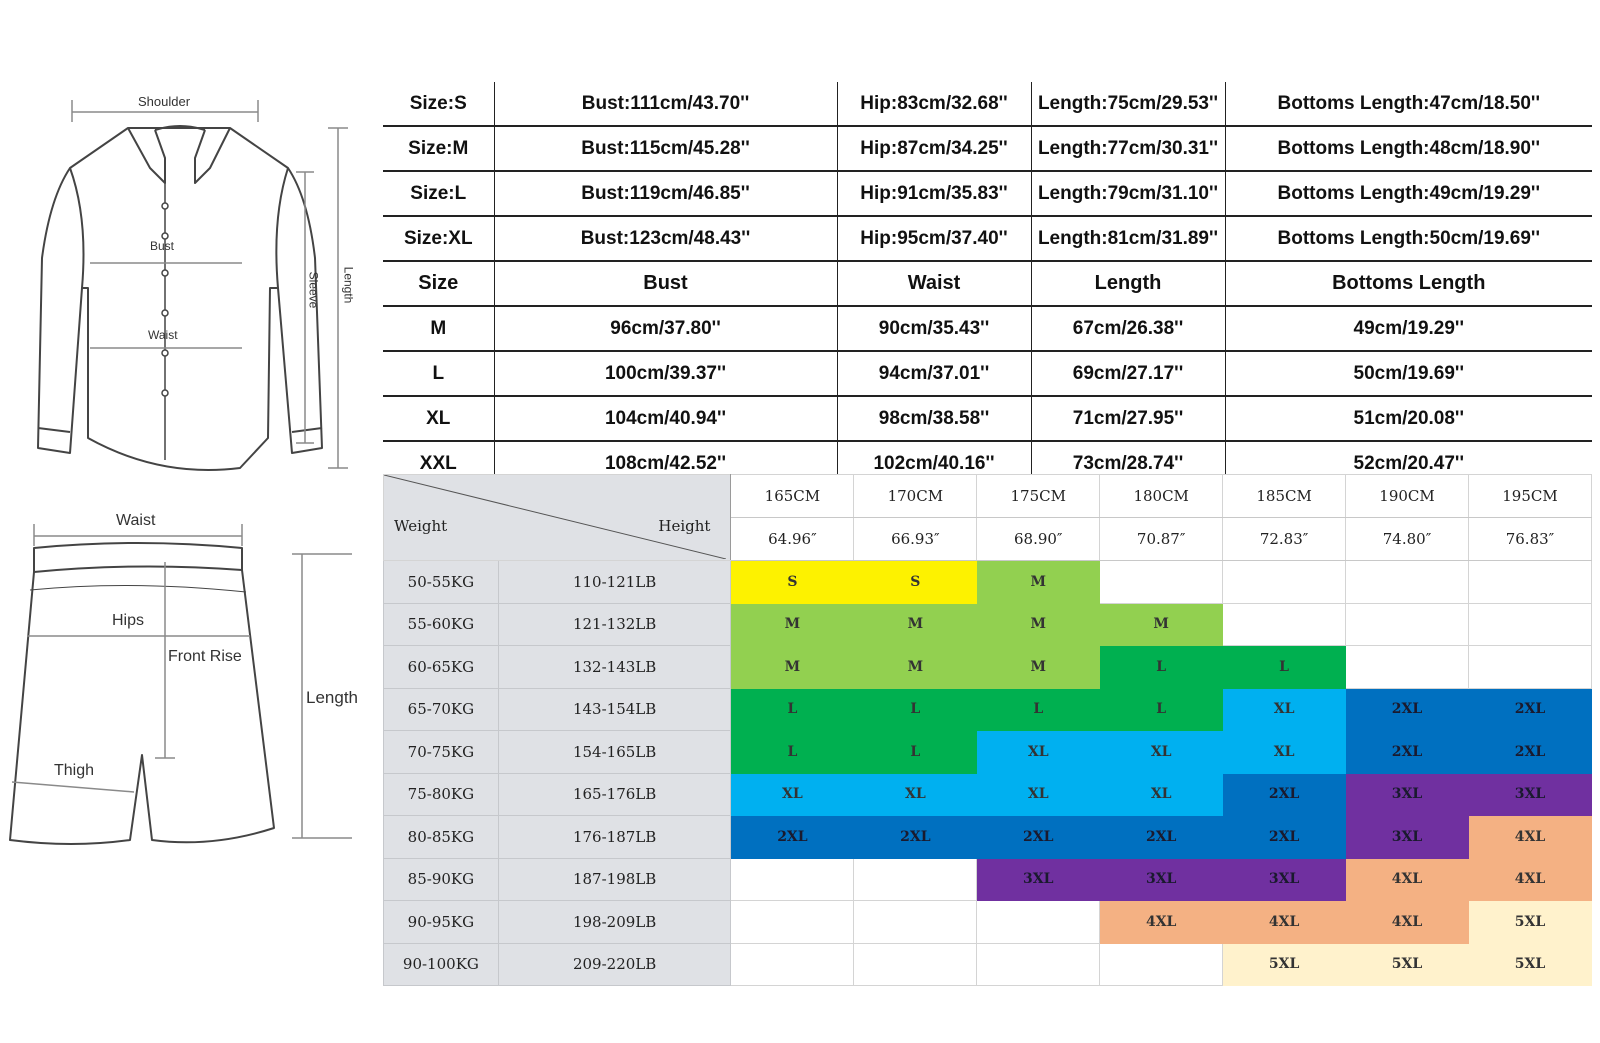 The height and width of the screenshot is (1043, 1600). Describe the element at coordinates (1530, 539) in the screenshot. I see `height-in-header: 76.83″` at that location.